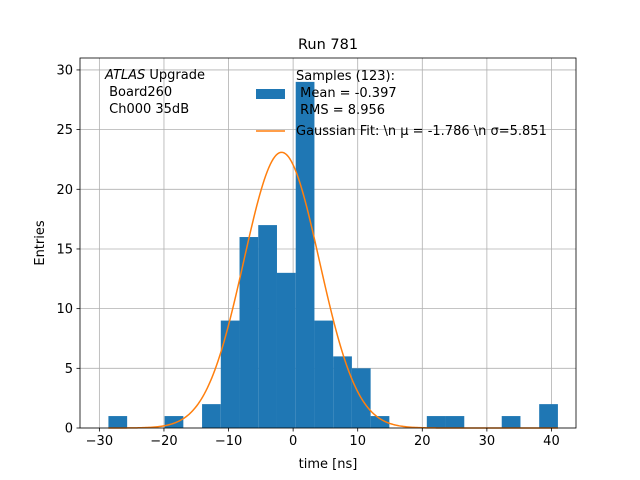 Image resolution: width=640 pixels, height=480 pixels. I want to click on annotation-board: Board260, so click(138, 92).